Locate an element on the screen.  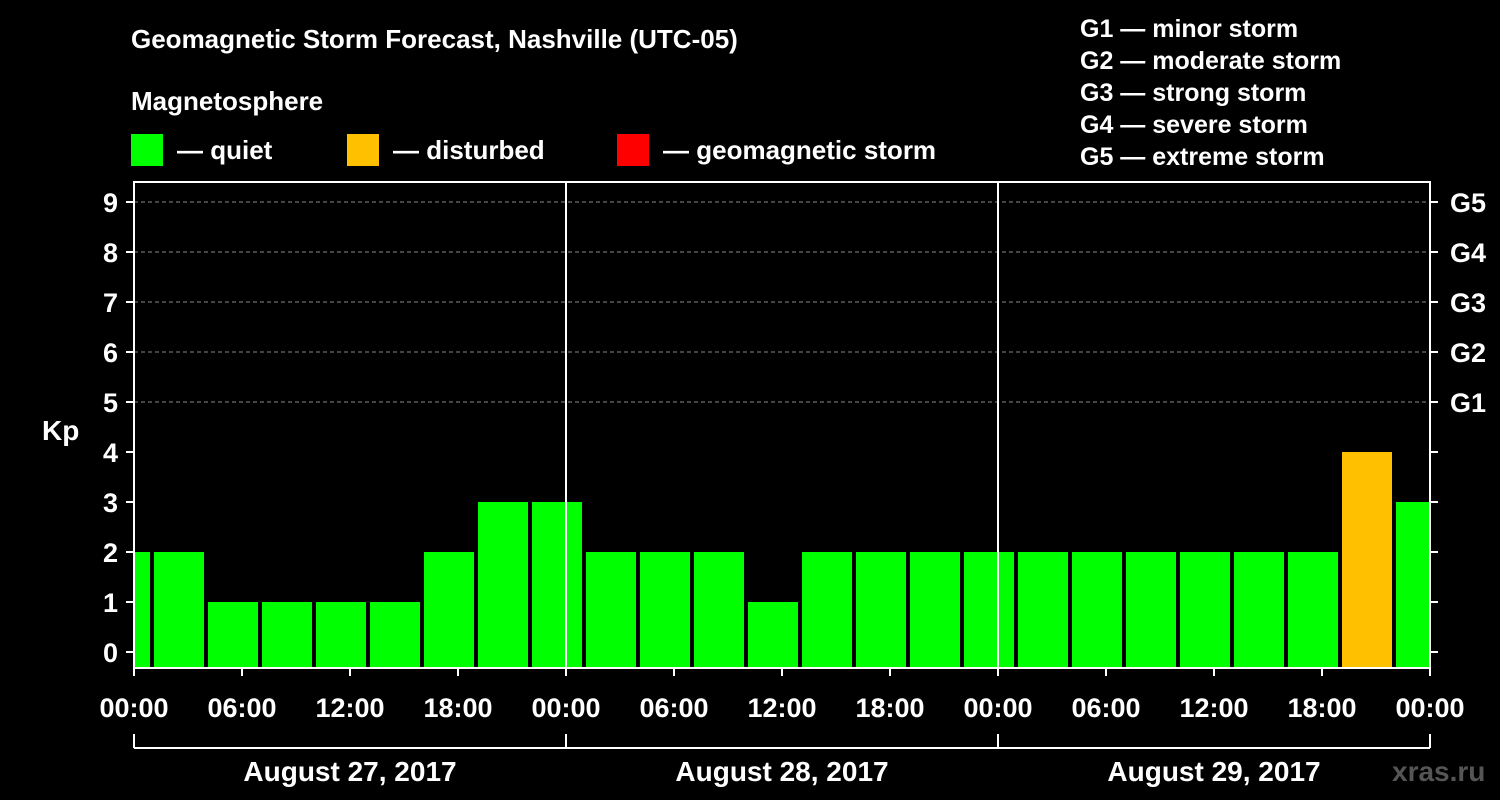
y-tick-label: 9 is located at coordinates (110, 203).